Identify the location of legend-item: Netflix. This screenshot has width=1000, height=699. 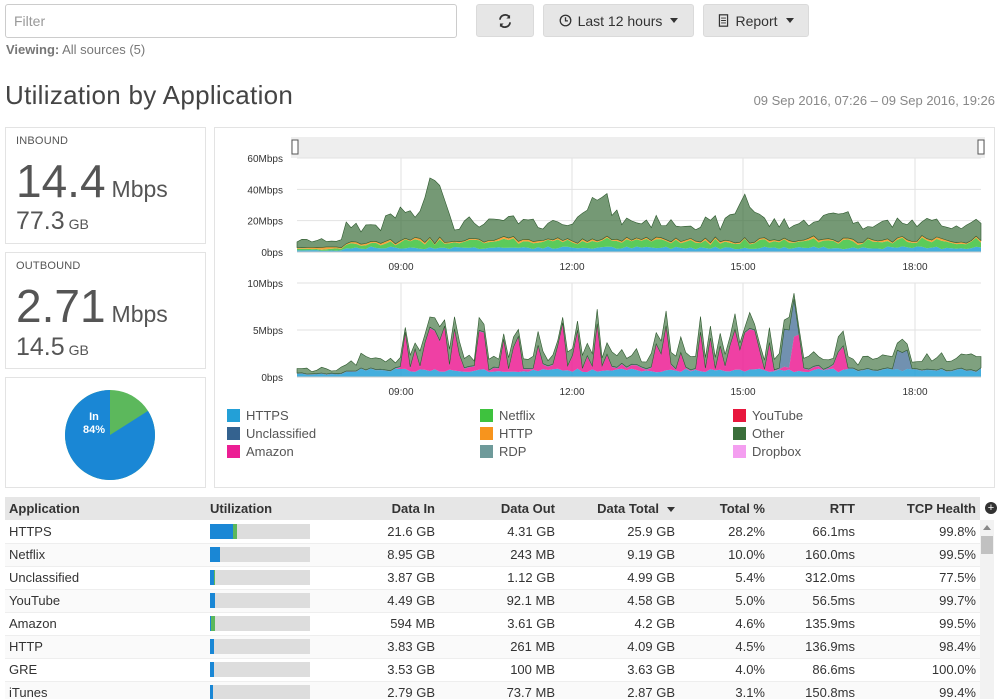
(507, 415).